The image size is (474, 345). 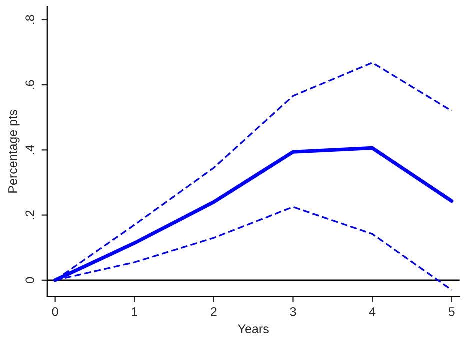 What do you see at coordinates (293, 311) in the screenshot?
I see `x-tick-label: 3` at bounding box center [293, 311].